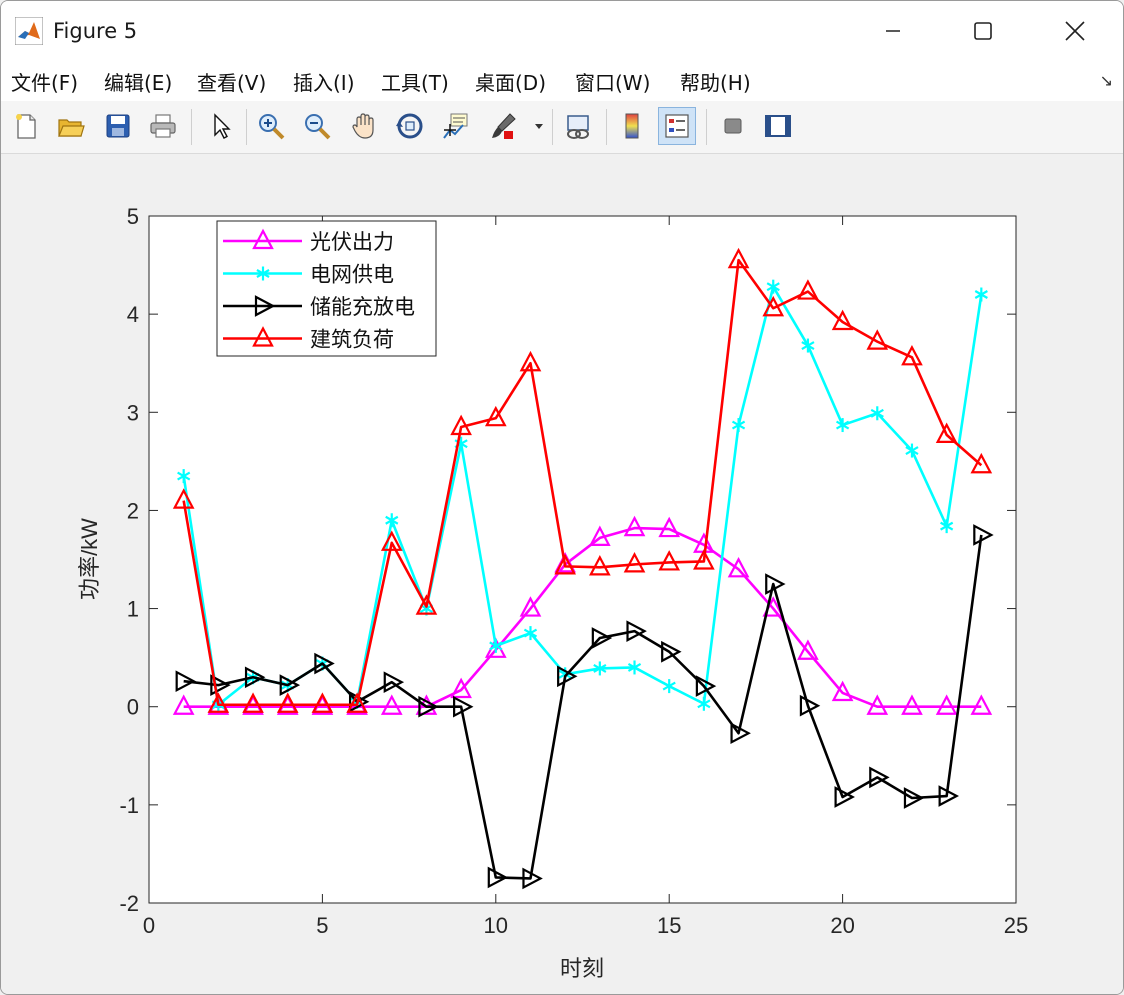 The height and width of the screenshot is (995, 1124). What do you see at coordinates (1106, 80) in the screenshot?
I see `dock-arrow-icon: ↘` at bounding box center [1106, 80].